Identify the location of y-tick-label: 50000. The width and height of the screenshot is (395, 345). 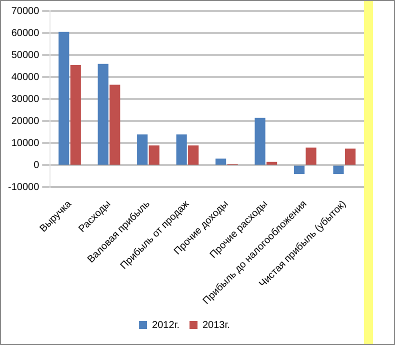
(25, 55).